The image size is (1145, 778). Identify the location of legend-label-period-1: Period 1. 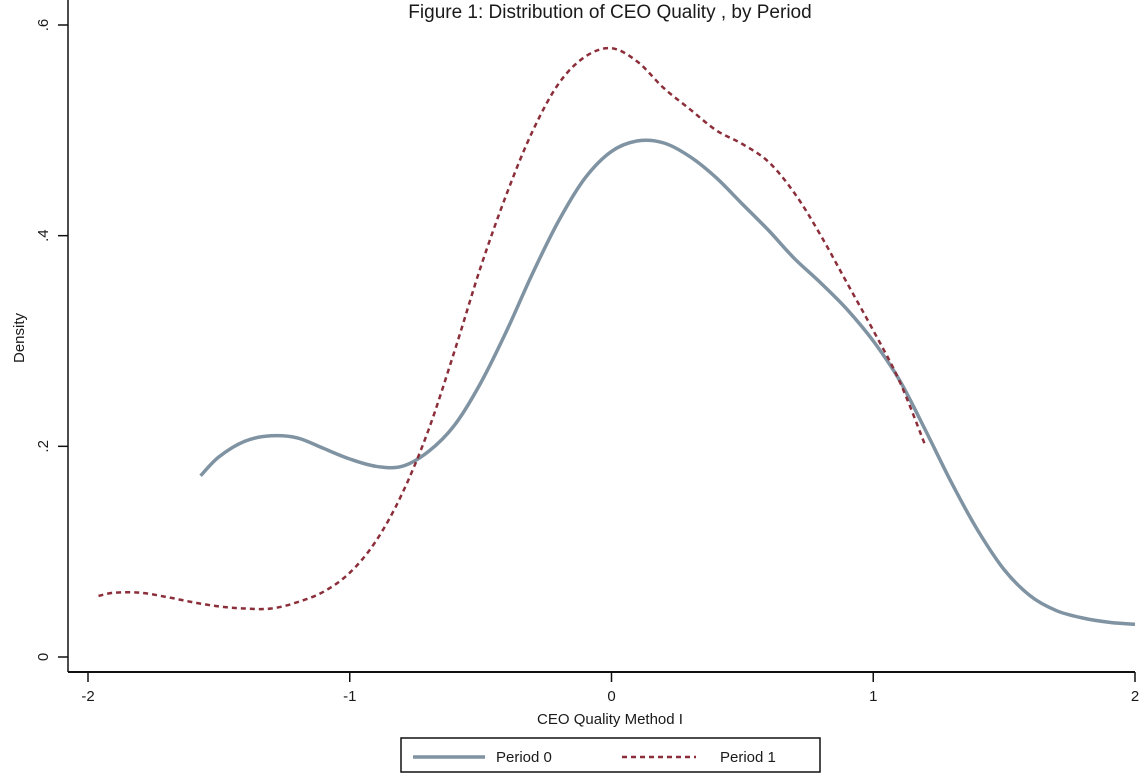
(748, 757).